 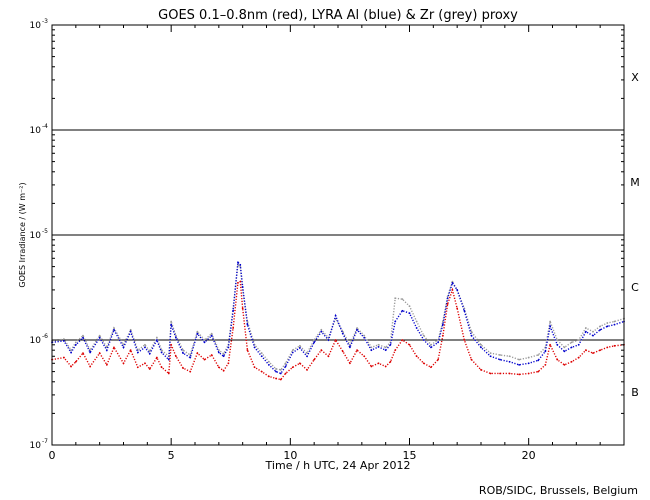 I want to click on x-tick-label: 5, so click(x=171, y=455).